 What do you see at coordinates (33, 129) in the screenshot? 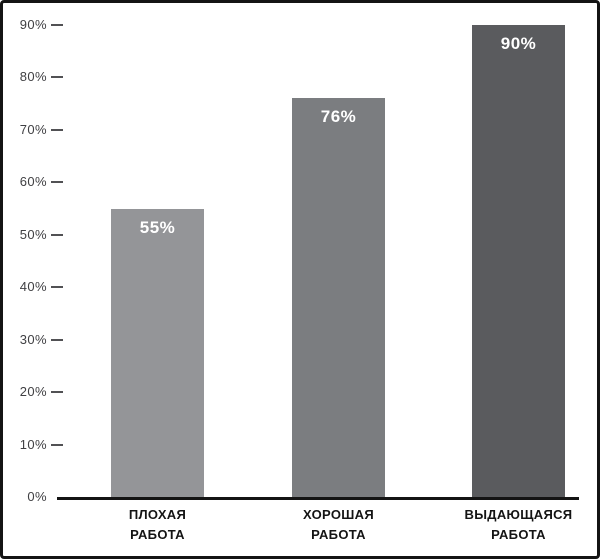
I see `y-tick-label: 70%` at bounding box center [33, 129].